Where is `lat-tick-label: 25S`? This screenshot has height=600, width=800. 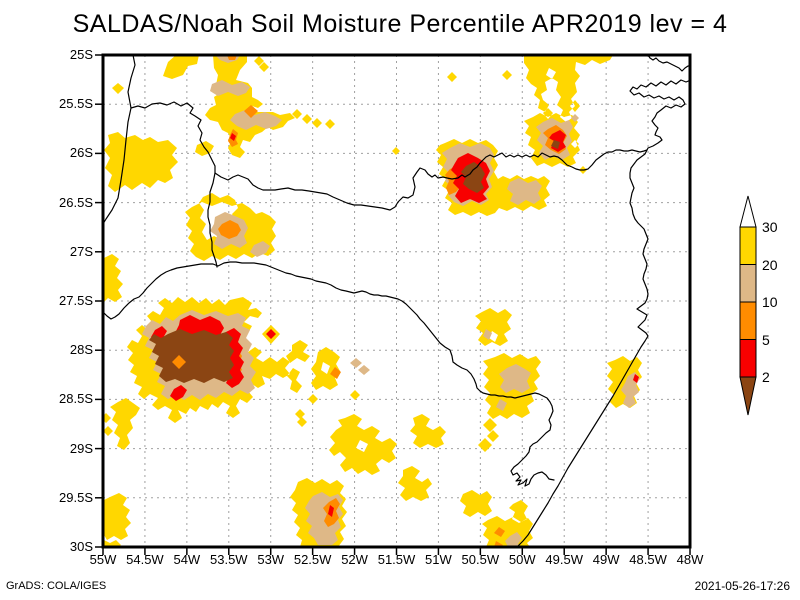
lat-tick-label: 25S is located at coordinates (81, 54).